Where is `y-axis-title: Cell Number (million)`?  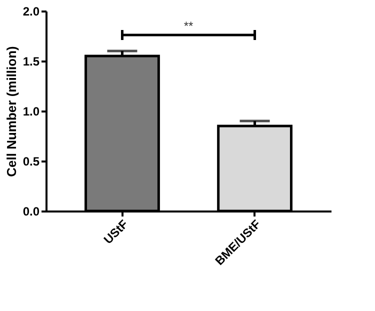
y-axis-title: Cell Number (million) is located at coordinates (11, 111).